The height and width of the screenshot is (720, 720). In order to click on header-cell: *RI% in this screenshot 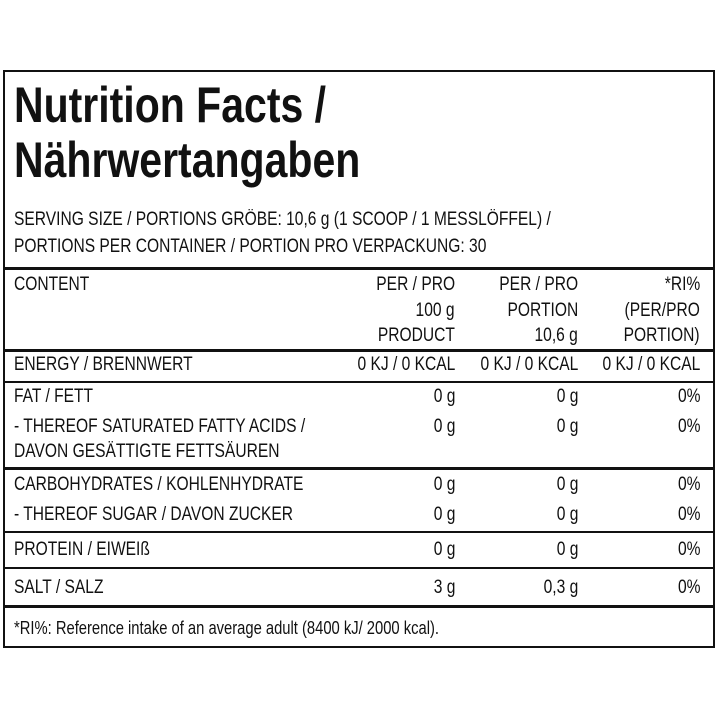, I will do `click(678, 285)`.